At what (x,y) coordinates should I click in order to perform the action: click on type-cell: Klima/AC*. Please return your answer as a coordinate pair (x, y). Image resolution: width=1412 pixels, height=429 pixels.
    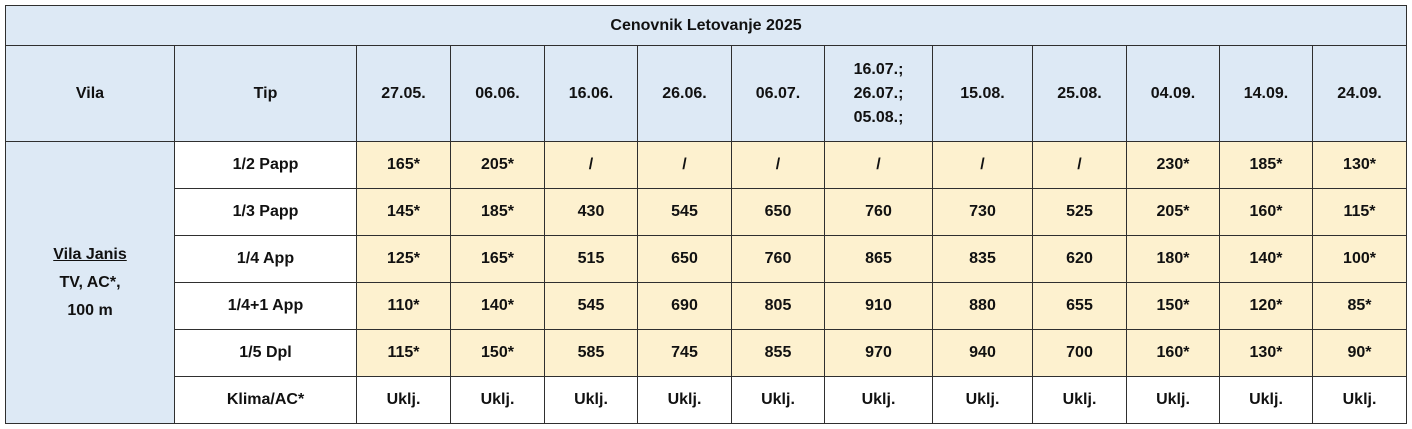
    Looking at the image, I should click on (265, 400).